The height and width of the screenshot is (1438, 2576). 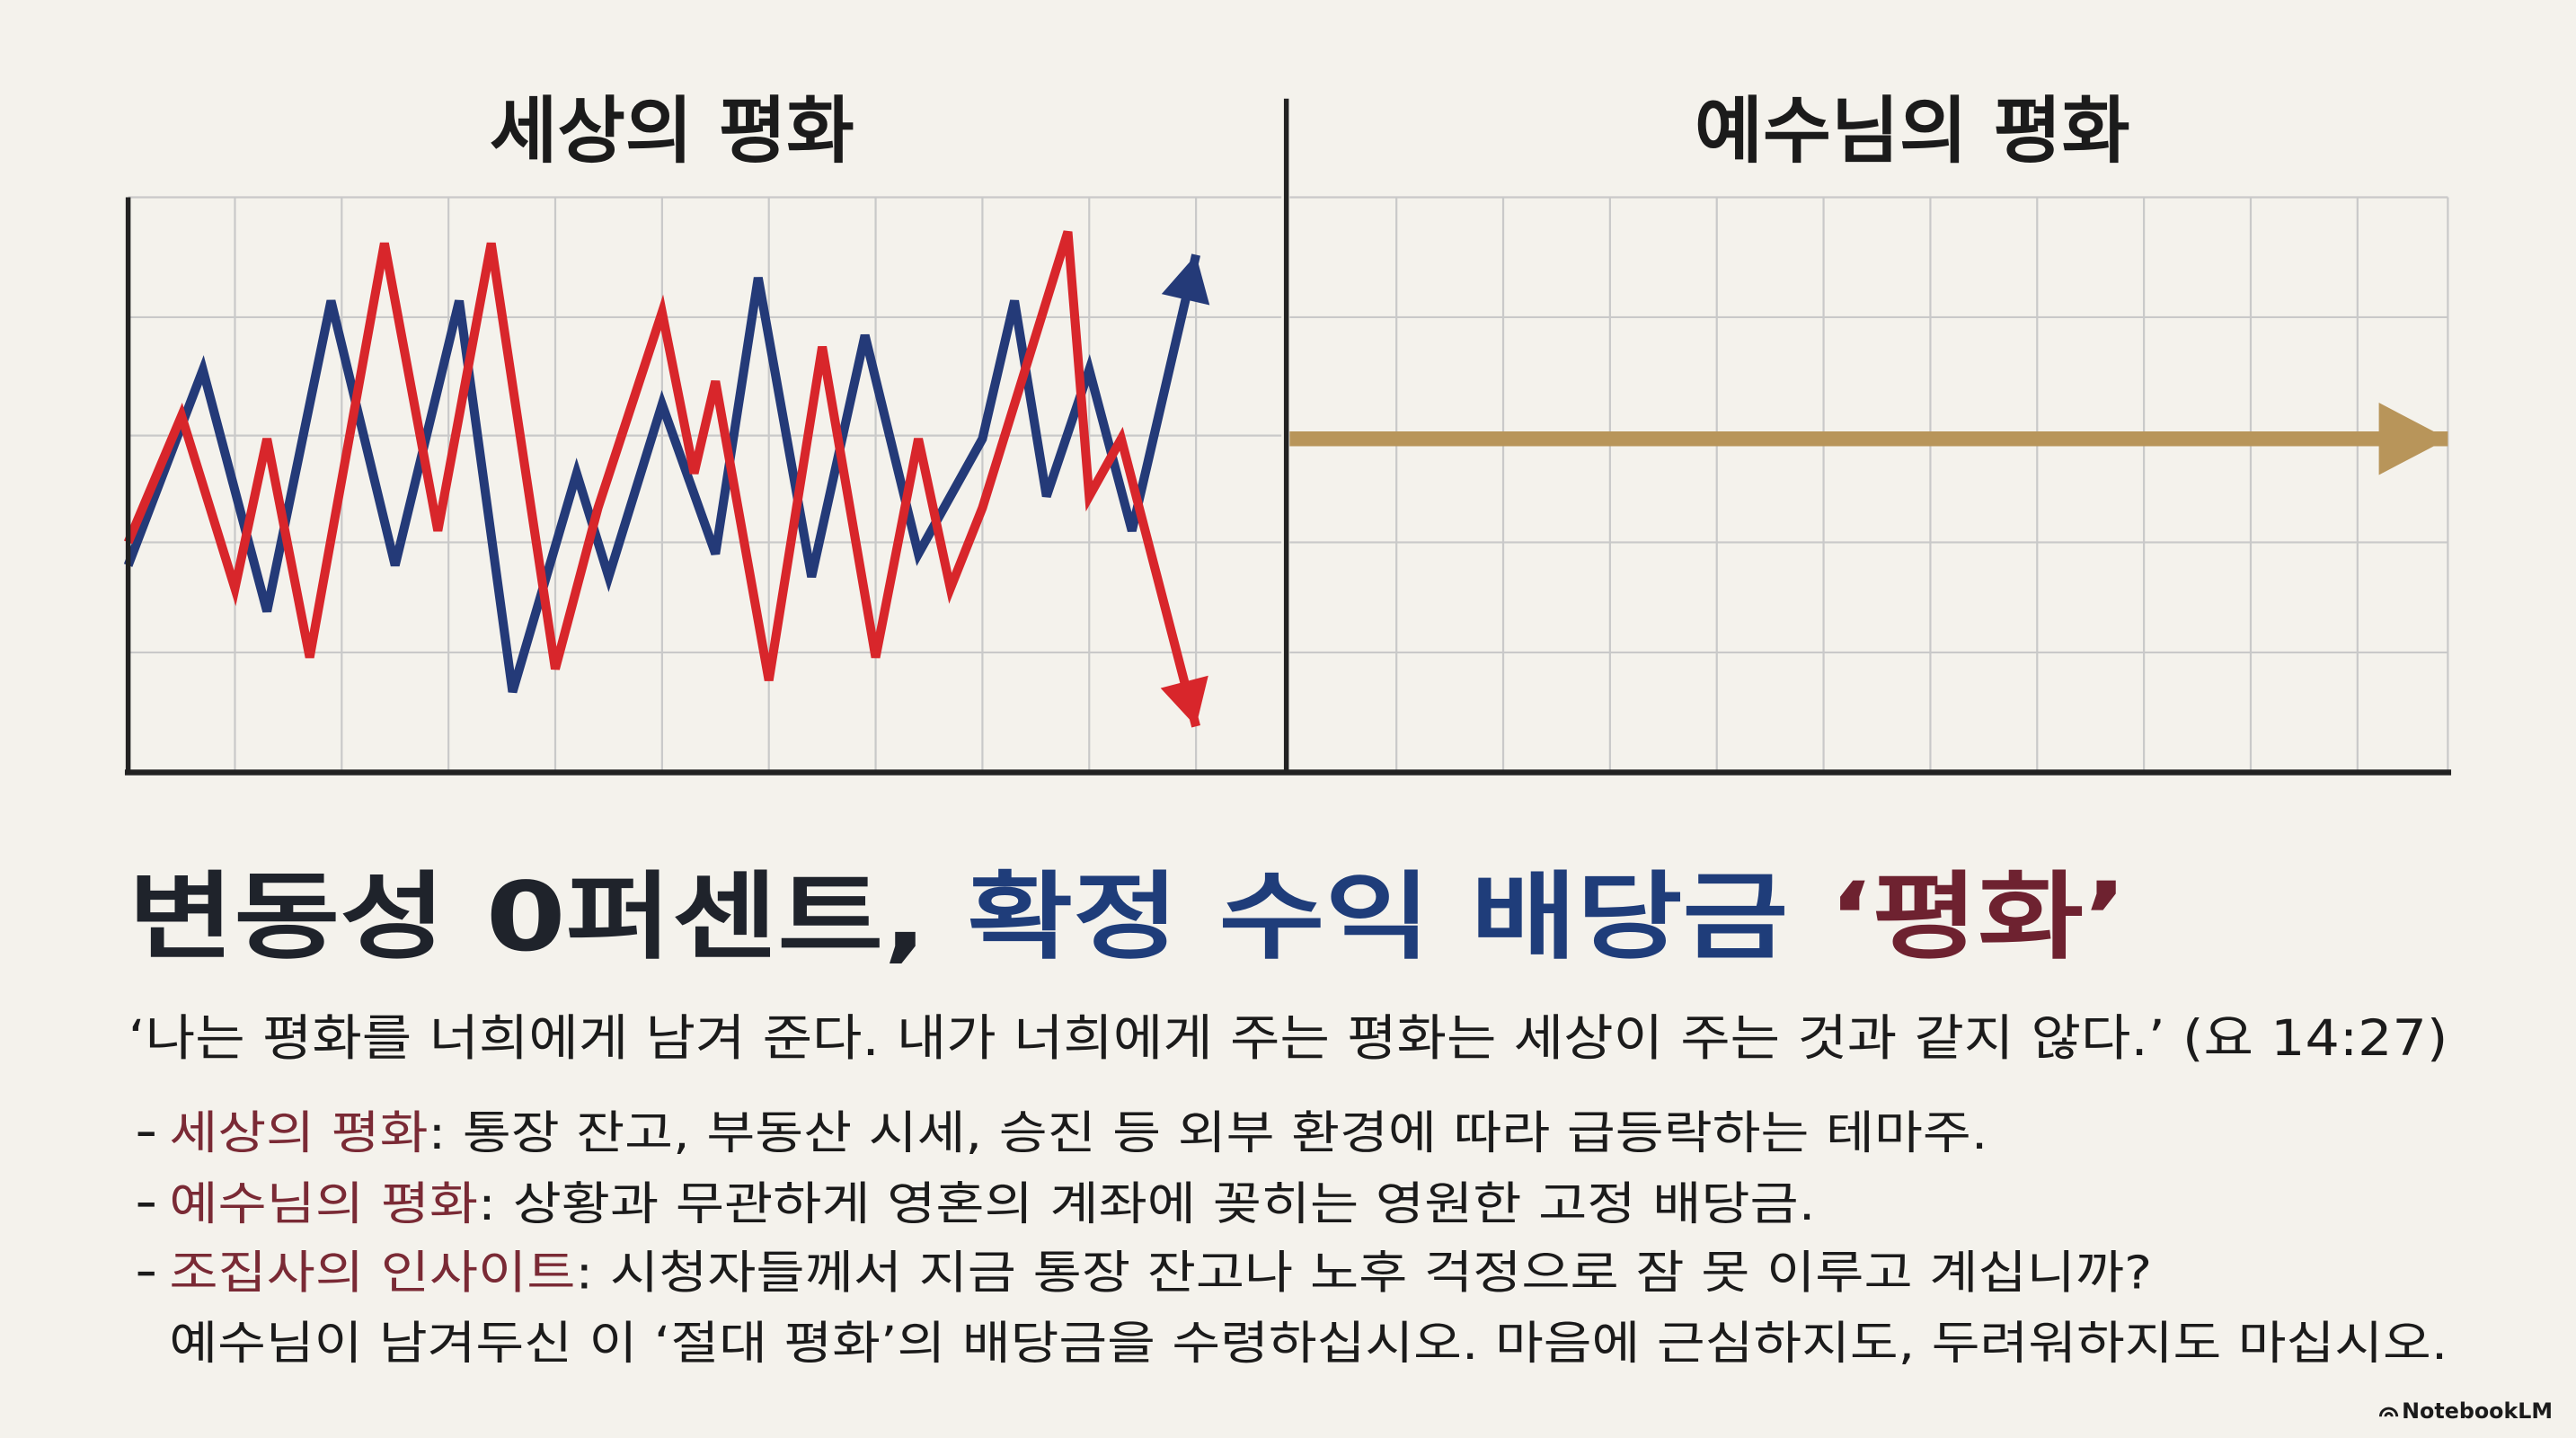 I want to click on footer-logo, so click(x=2388, y=1412).